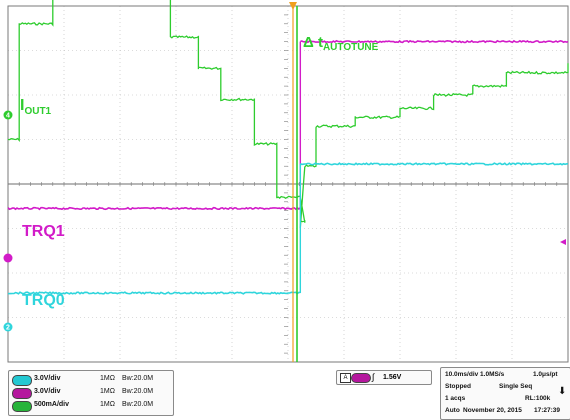  I want to click on timebase: 10.0ms/div 1.0MS/s, so click(475, 374).